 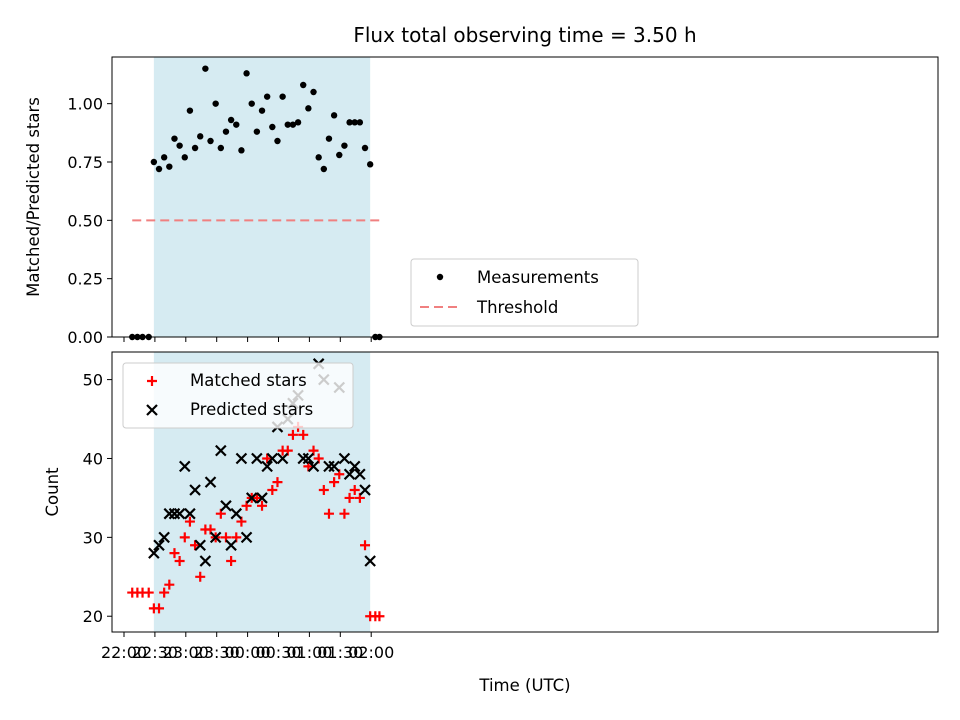 What do you see at coordinates (278, 652) in the screenshot?
I see `x-tick-label: 00:30` at bounding box center [278, 652].